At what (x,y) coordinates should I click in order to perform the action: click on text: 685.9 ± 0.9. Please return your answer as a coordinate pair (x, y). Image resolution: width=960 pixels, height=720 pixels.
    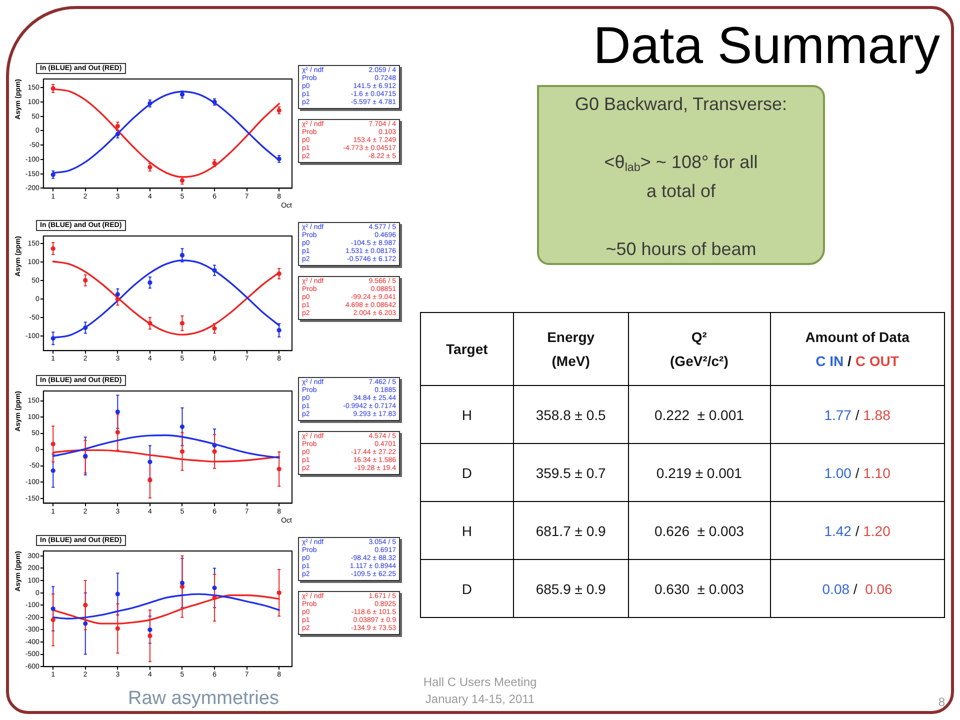
    Looking at the image, I should click on (571, 588).